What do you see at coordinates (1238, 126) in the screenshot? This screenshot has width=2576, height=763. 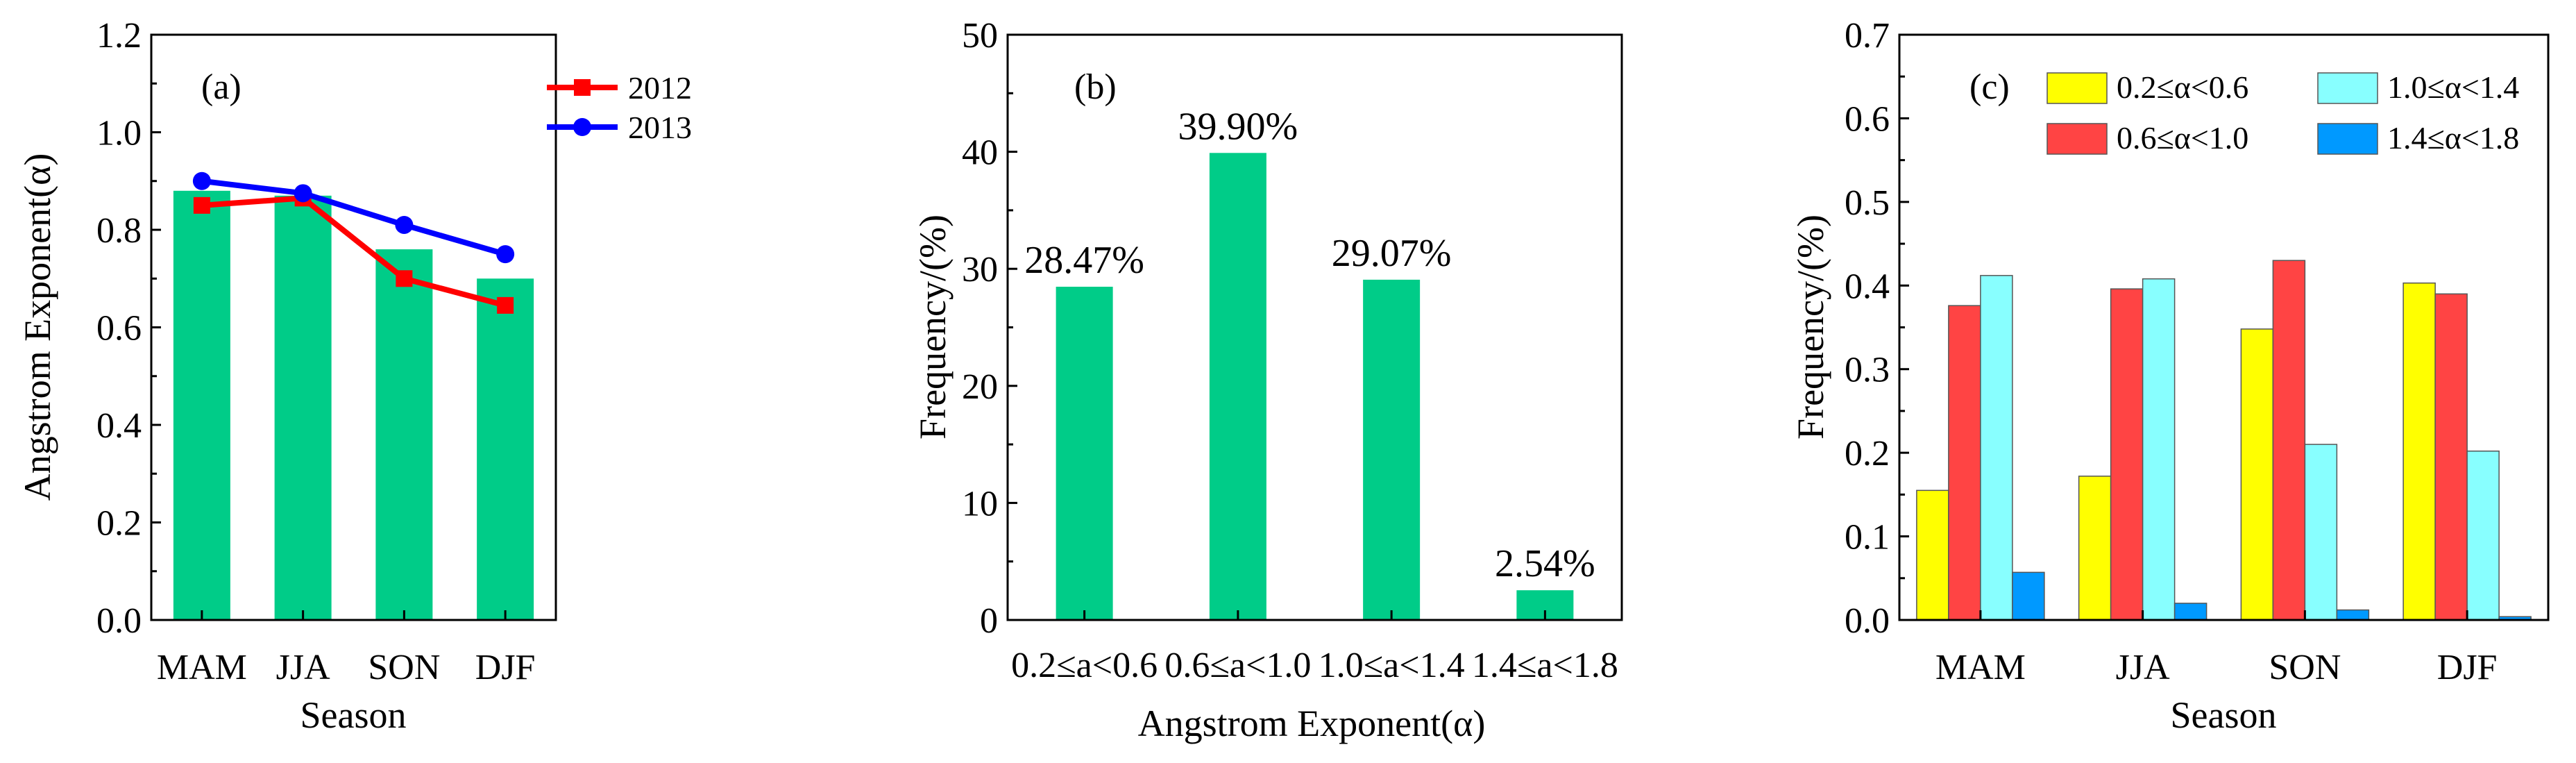 I see `data-label: 39.90%` at bounding box center [1238, 126].